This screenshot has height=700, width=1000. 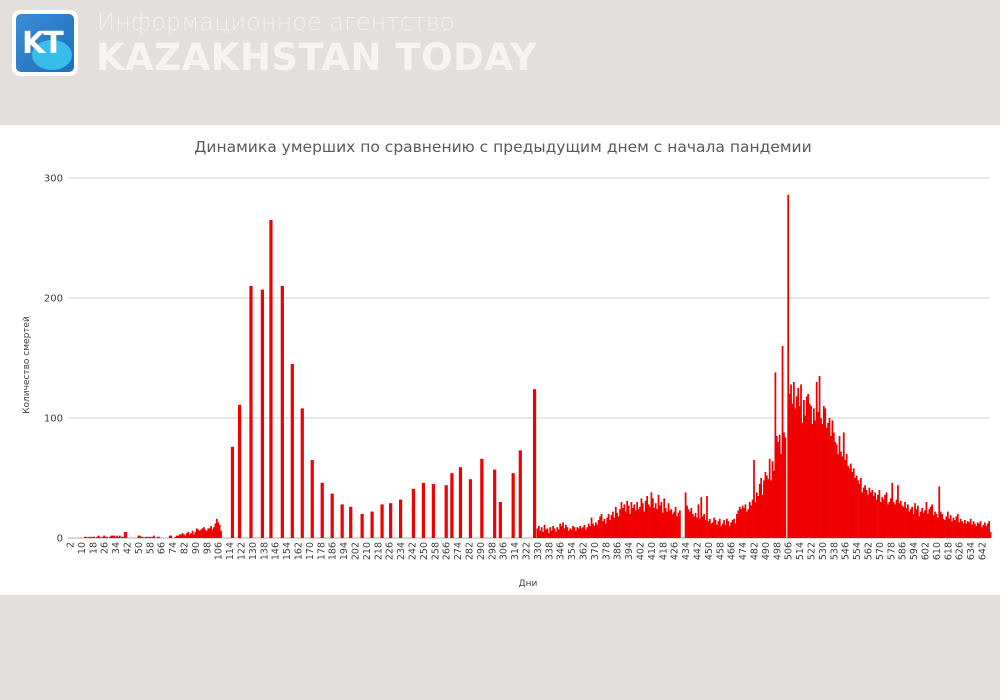 What do you see at coordinates (595, 551) in the screenshot?
I see `x-tick-label: 370` at bounding box center [595, 551].